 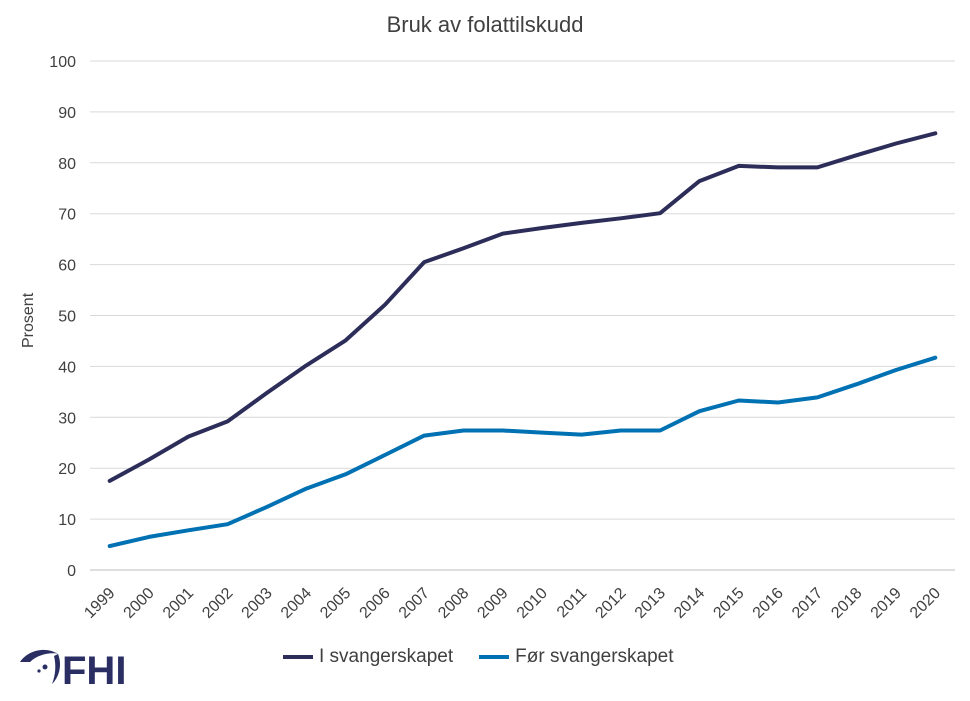 What do you see at coordinates (542, 433) in the screenshot?
I see `data-point-s1-2010` at bounding box center [542, 433].